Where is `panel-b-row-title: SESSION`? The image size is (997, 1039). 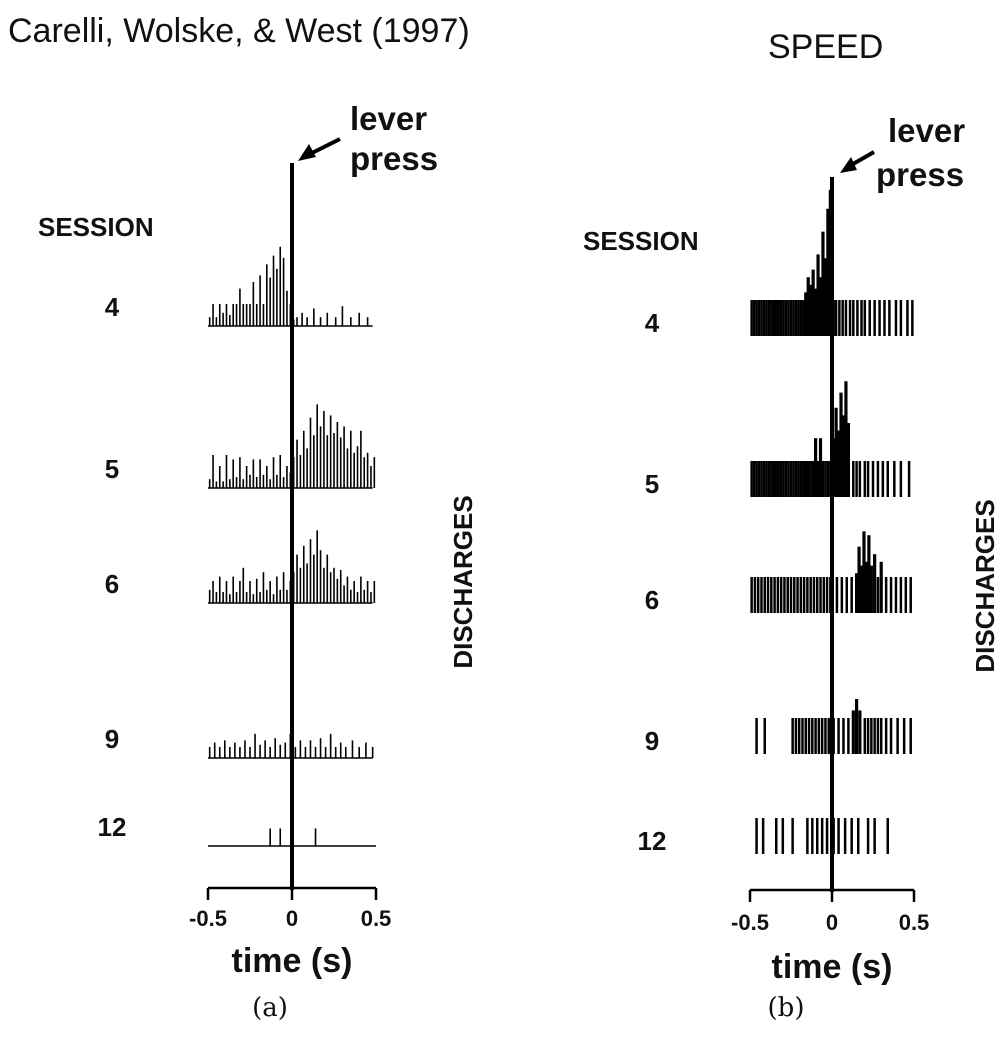
panel-b-row-title: SESSION is located at coordinates (641, 241).